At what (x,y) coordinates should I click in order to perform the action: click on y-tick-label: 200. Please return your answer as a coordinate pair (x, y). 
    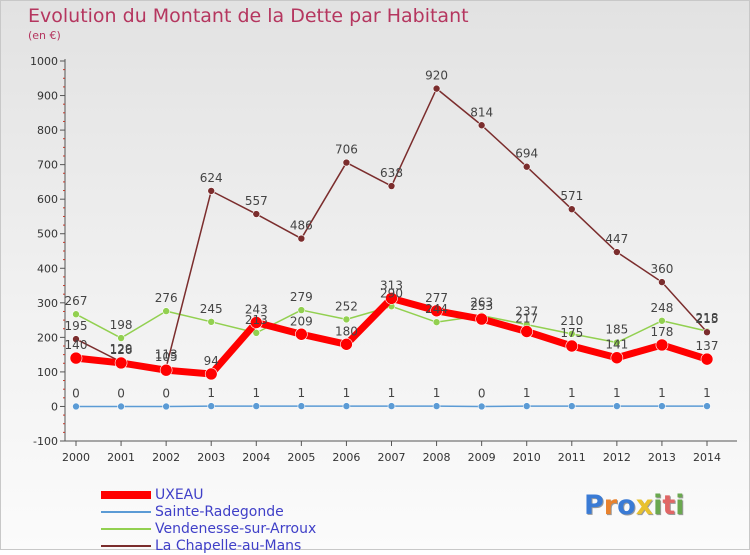
    Looking at the image, I should click on (47, 337).